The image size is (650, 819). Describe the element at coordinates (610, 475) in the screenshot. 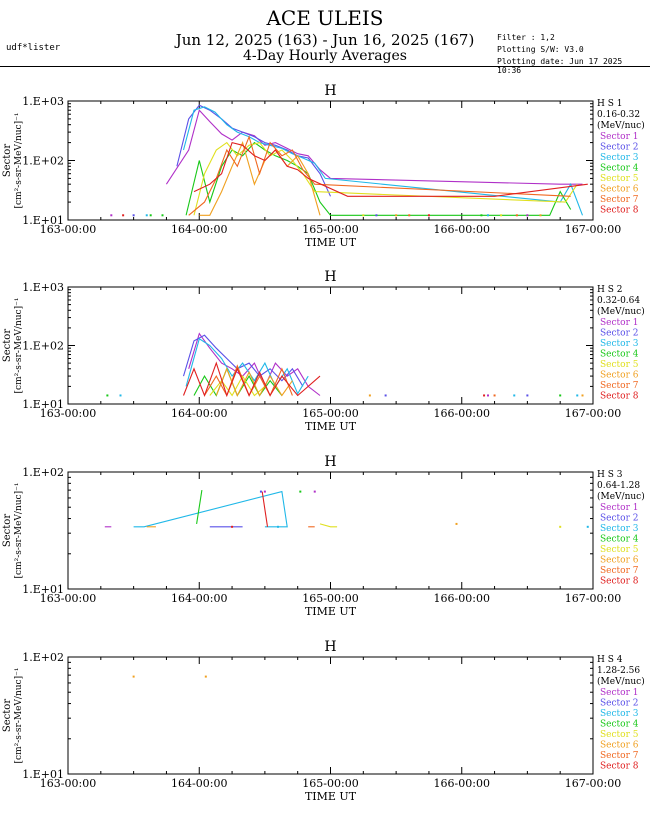

I see `legend-range-title: H S 3` at that location.